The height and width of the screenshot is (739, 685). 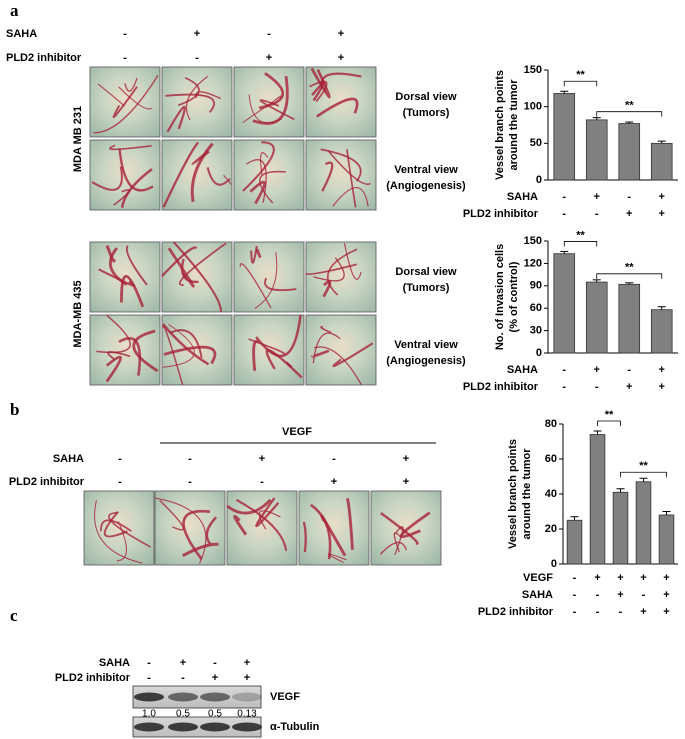 I want to click on y-tick-label: 120, so click(x=533, y=263).